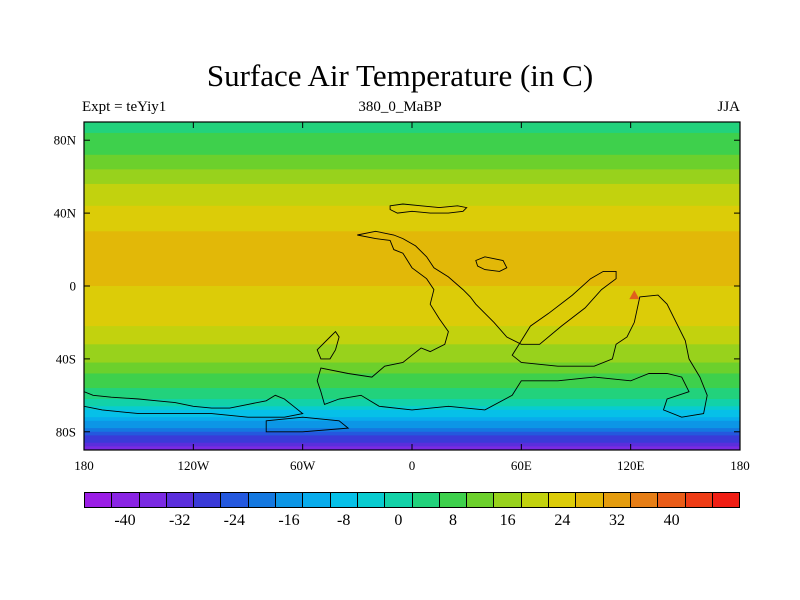  I want to click on marker-layer, so click(634, 295).